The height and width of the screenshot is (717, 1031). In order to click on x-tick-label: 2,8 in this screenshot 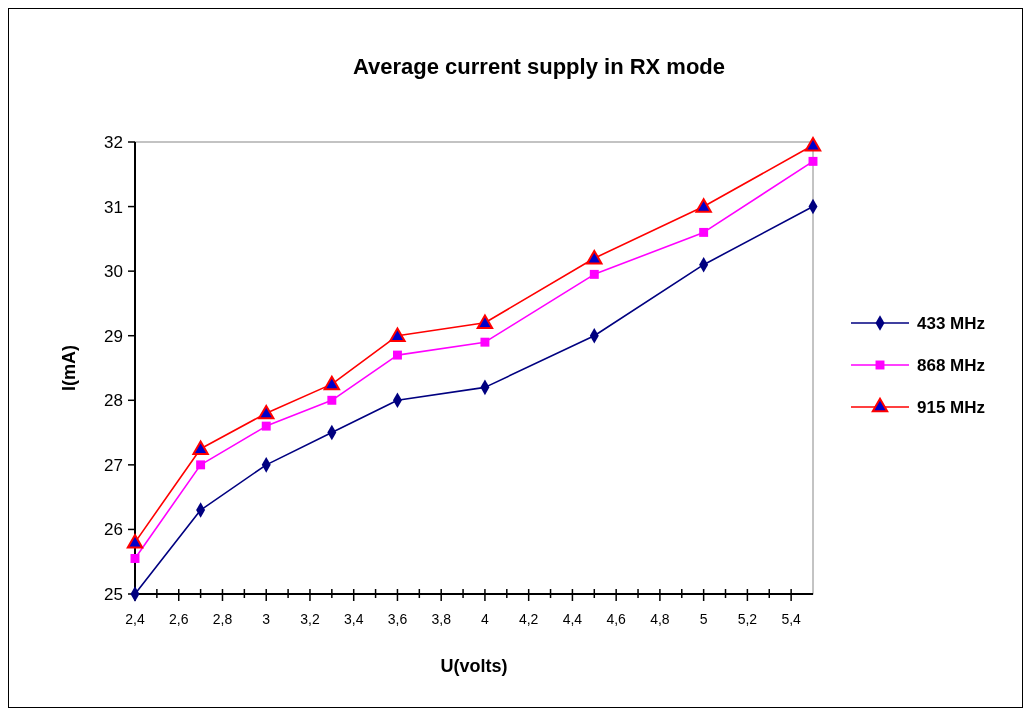, I will do `click(222, 619)`.